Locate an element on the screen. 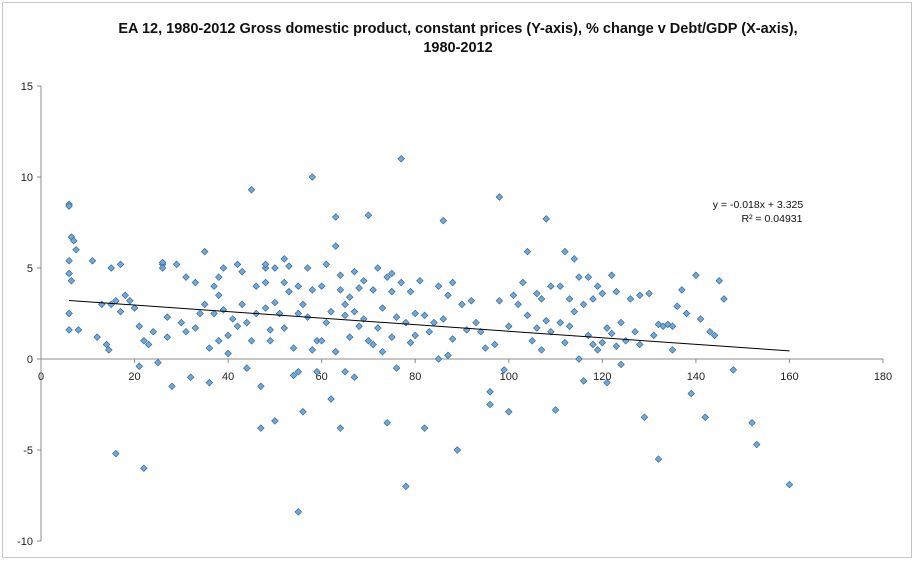  trendline-group is located at coordinates (429, 325).